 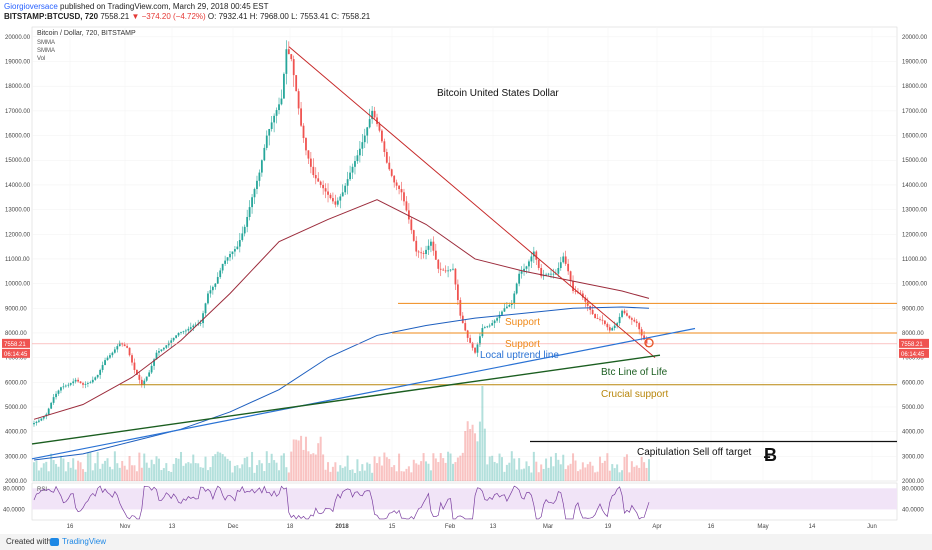 What do you see at coordinates (84, 541) in the screenshot?
I see `tradingview-link: TradingView` at bounding box center [84, 541].